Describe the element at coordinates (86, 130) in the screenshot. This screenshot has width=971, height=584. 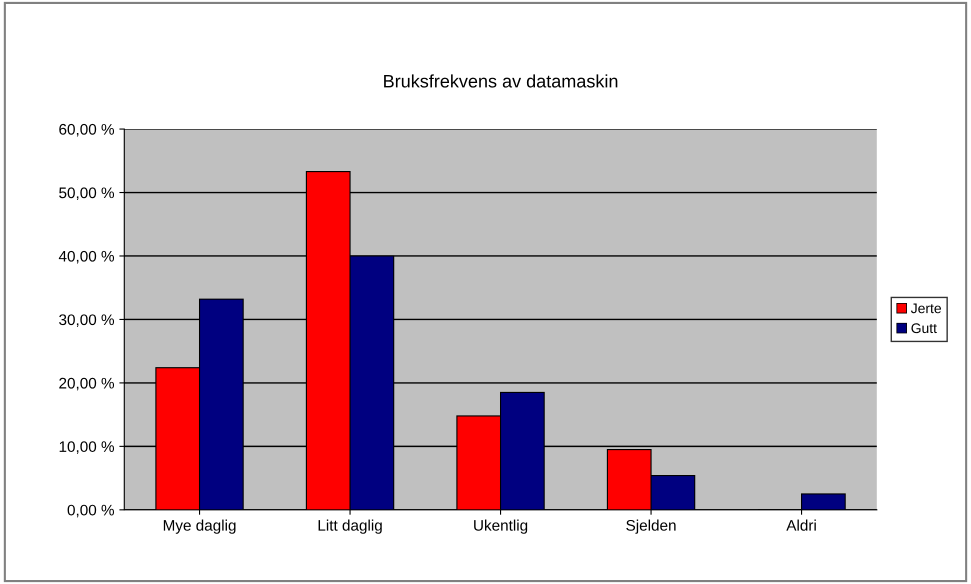
I see `y-tick-label: 60,00 %` at that location.